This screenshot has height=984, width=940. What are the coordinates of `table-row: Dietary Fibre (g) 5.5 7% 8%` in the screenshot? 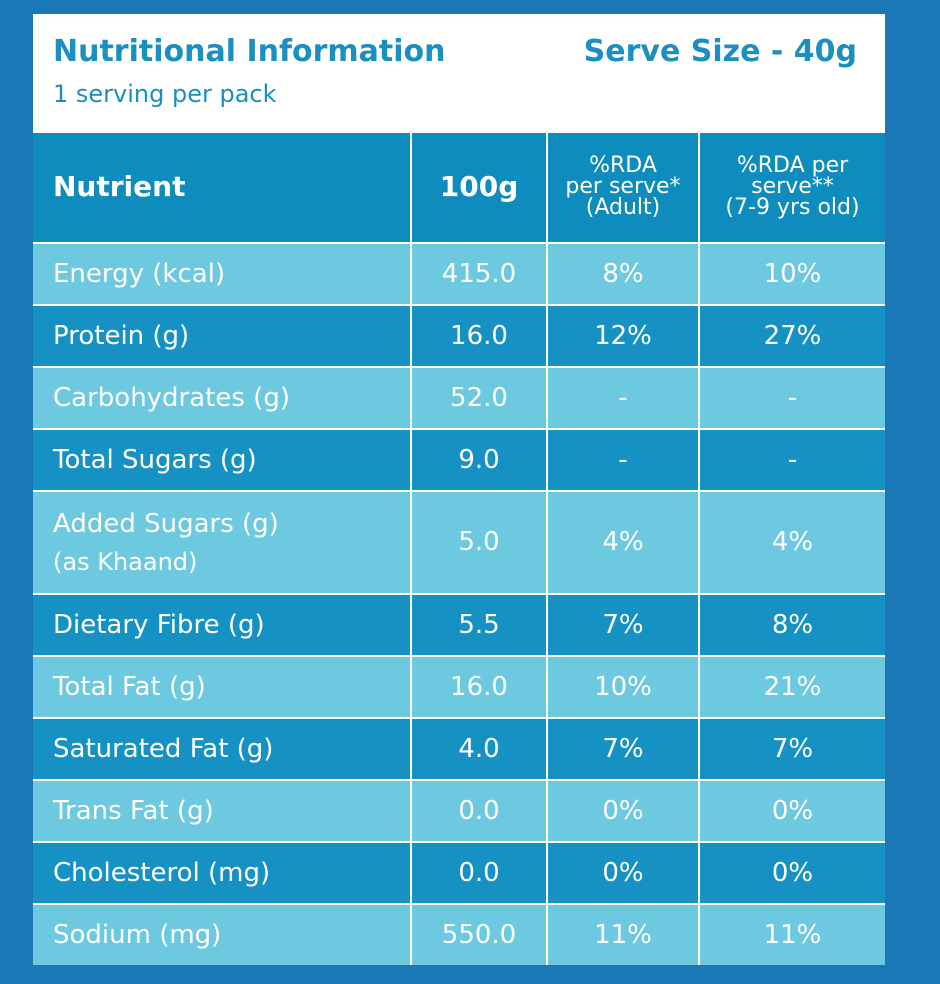 It's located at (459, 624).